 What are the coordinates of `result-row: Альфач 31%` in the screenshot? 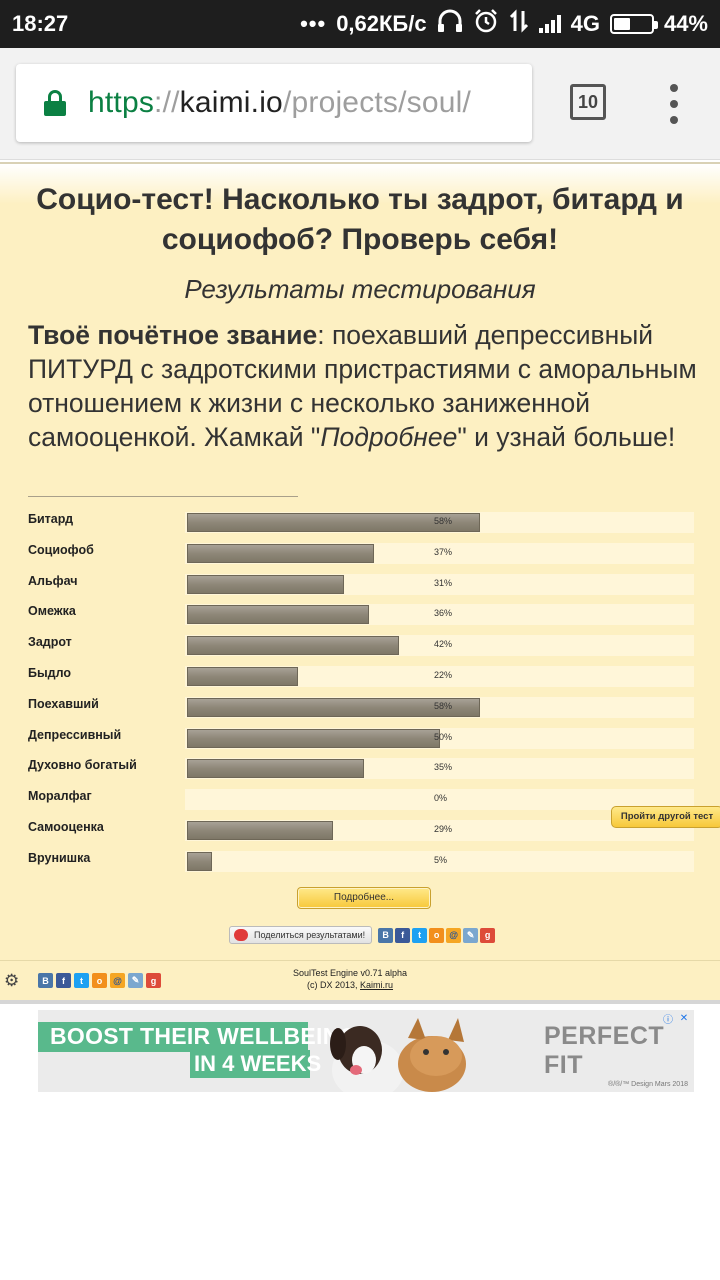 It's located at (361, 585).